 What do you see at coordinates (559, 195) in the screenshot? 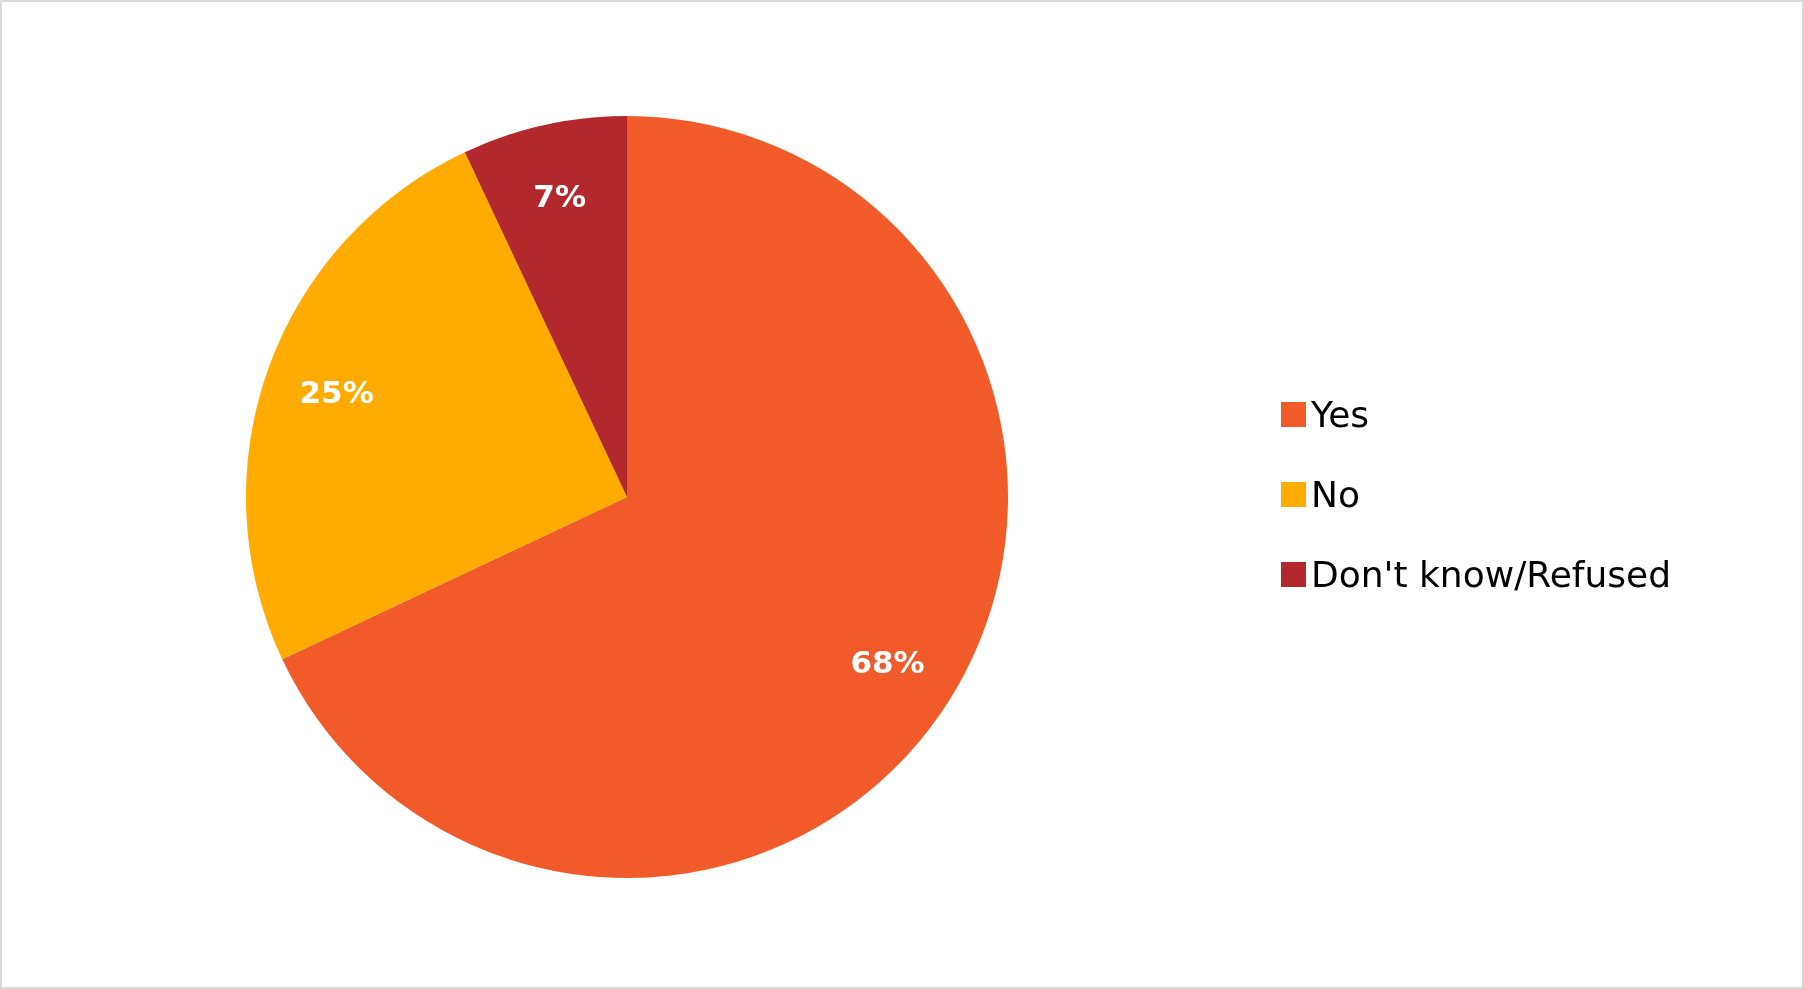
I see `data-label: 7%` at bounding box center [559, 195].